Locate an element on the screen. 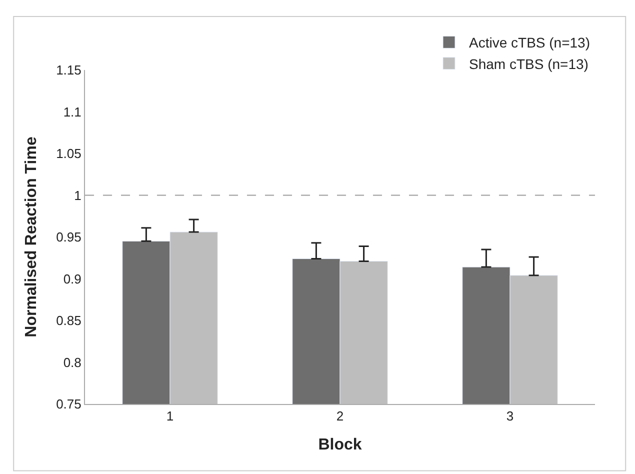 The height and width of the screenshot is (474, 635). legend-label: Active cTBS (n=13) is located at coordinates (529, 42).